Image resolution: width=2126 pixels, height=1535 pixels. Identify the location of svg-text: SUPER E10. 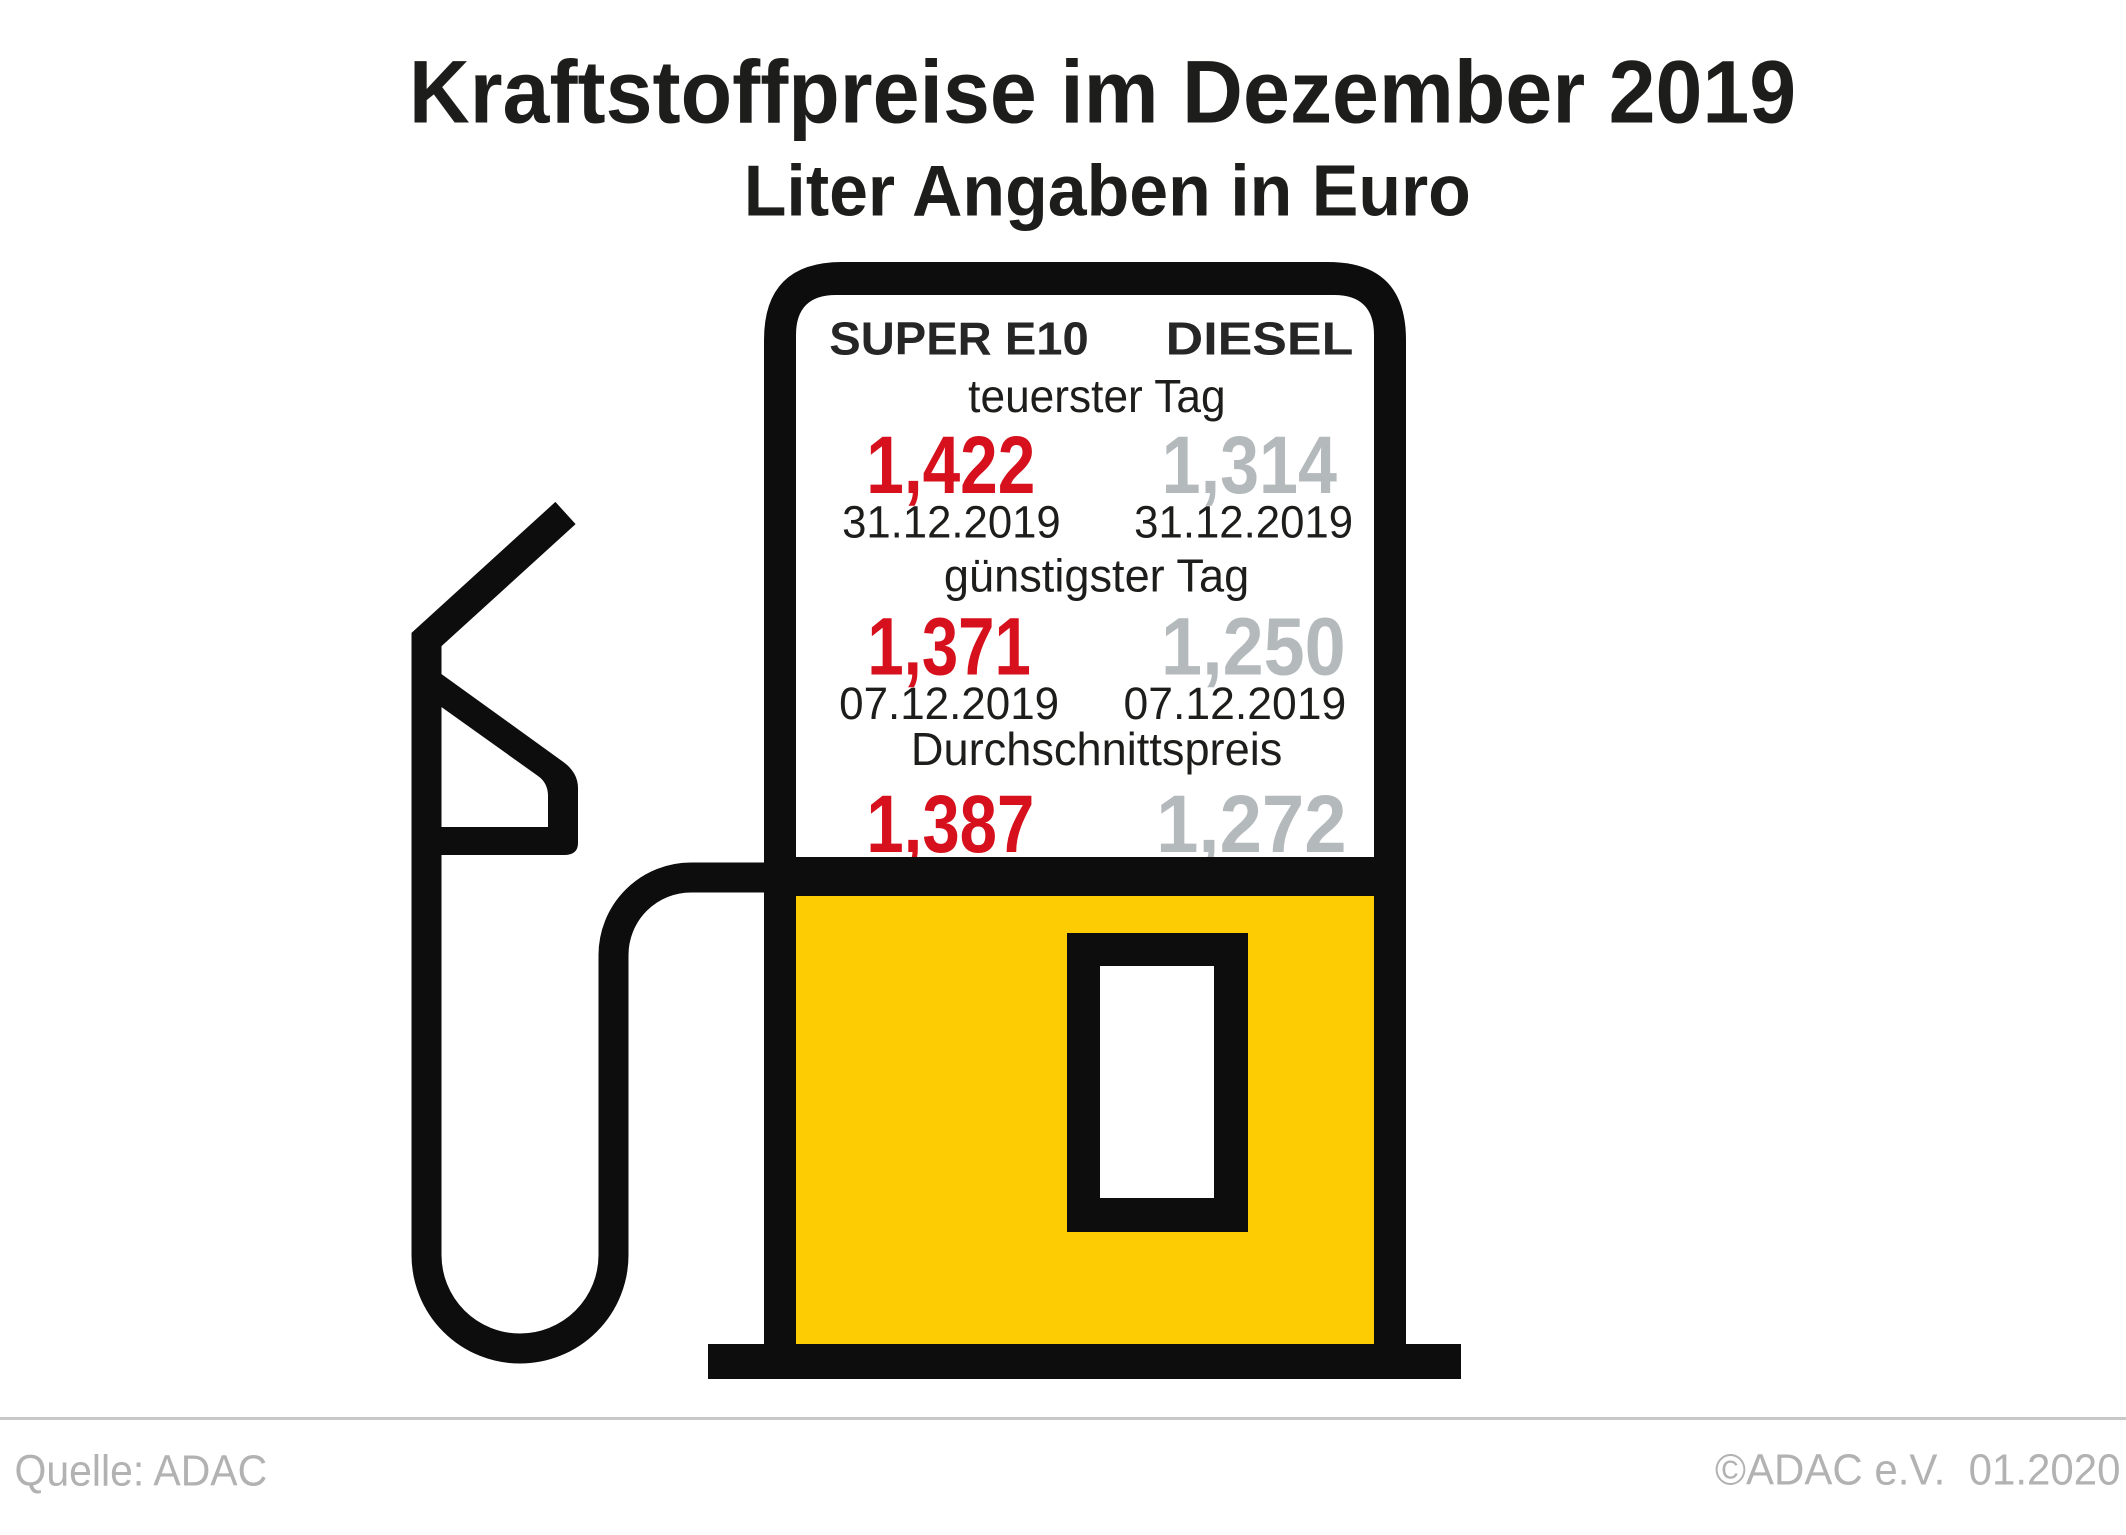
(958, 338).